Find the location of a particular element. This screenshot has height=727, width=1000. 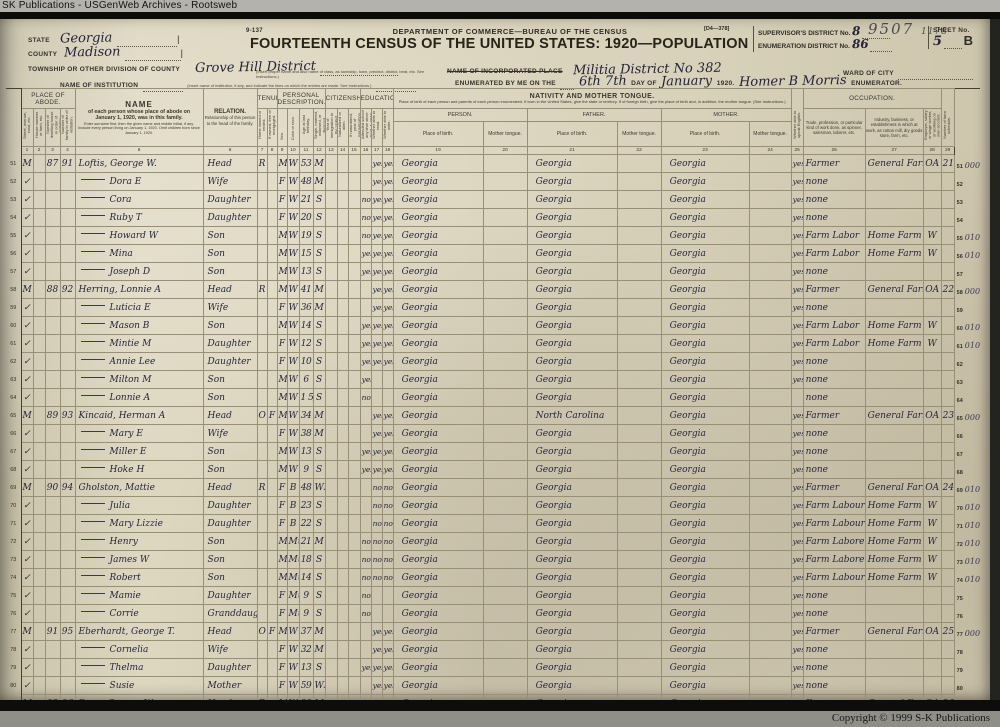

form-number: 9-137 is located at coordinates (254, 31).